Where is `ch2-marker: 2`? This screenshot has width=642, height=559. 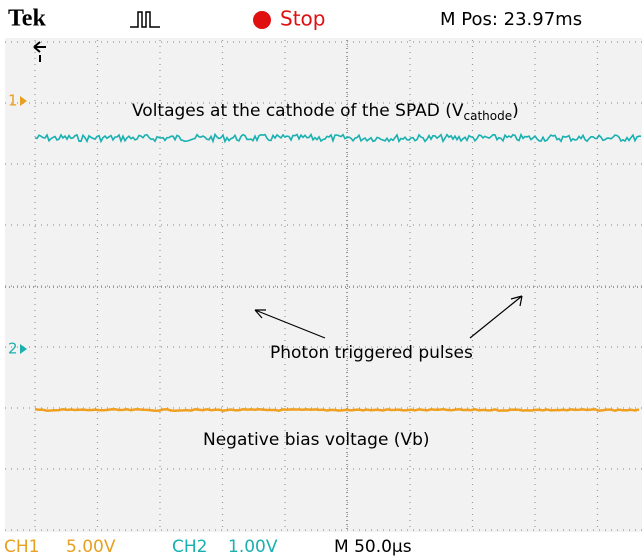
ch2-marker: 2 is located at coordinates (13, 349).